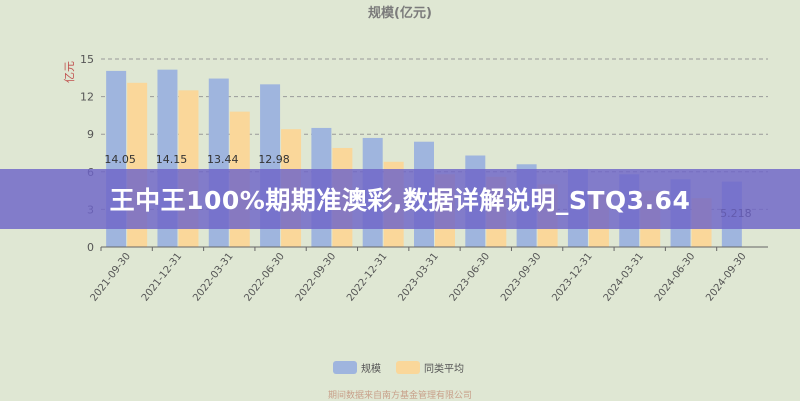 Image resolution: width=800 pixels, height=401 pixels. Describe the element at coordinates (223, 159) in the screenshot. I see `data-label: 13.44` at that location.